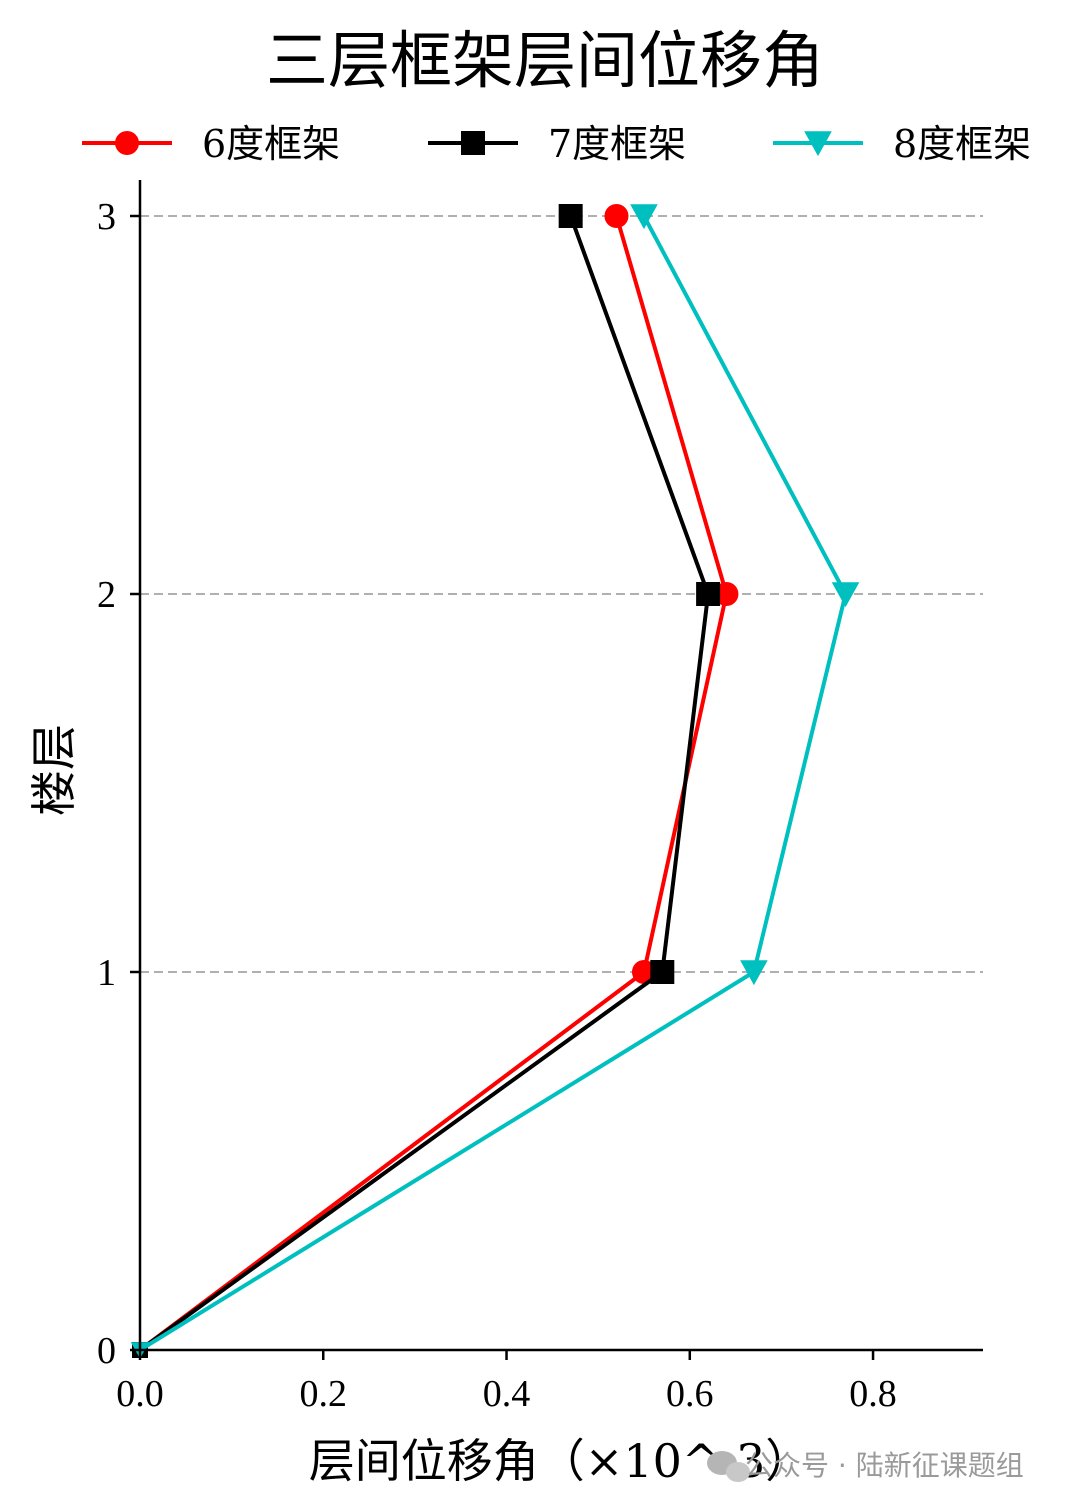  Describe the element at coordinates (873, 1394) in the screenshot. I see `x-tick-label: 0.8` at that location.